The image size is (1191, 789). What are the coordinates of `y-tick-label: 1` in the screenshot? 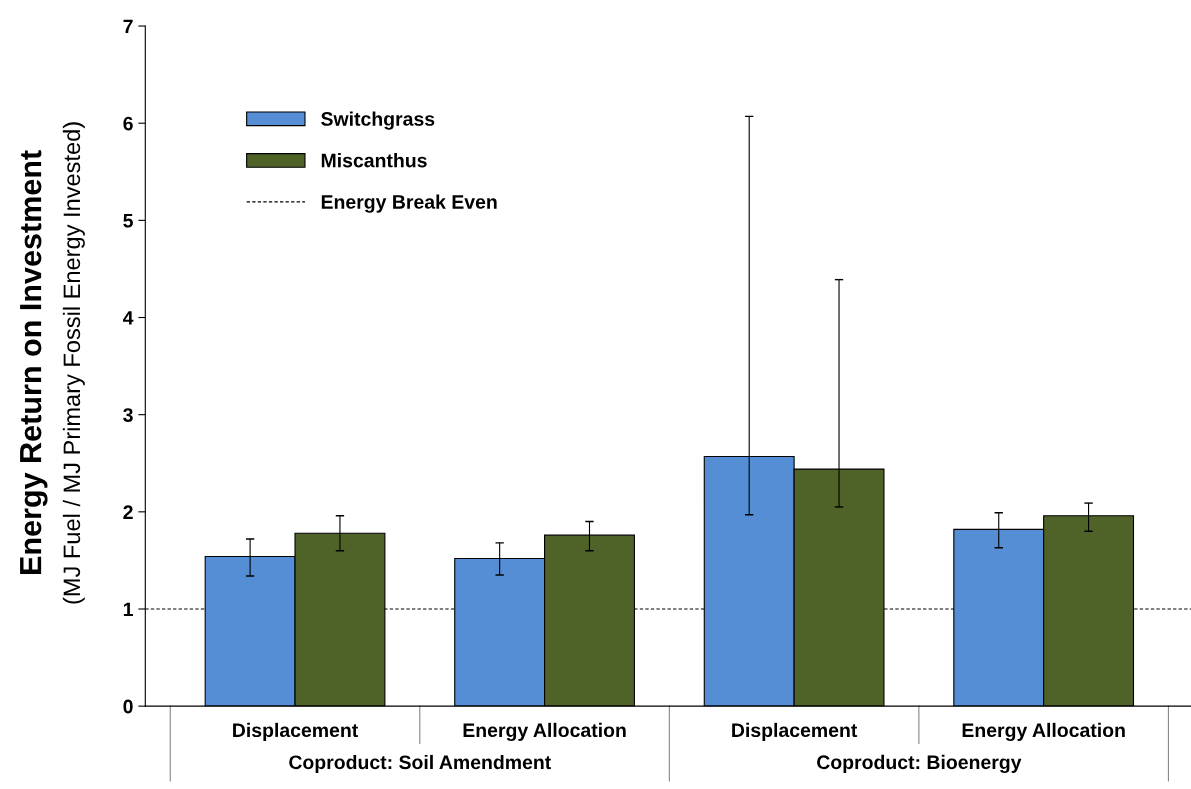 It's located at (128, 609).